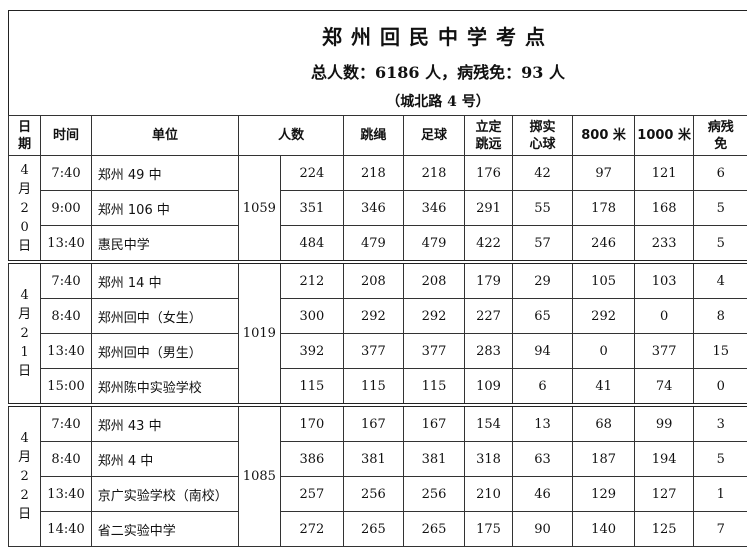 Image resolution: width=747 pixels, height=556 pixels. What do you see at coordinates (488, 173) in the screenshot?
I see `cell-jump: 176` at bounding box center [488, 173].